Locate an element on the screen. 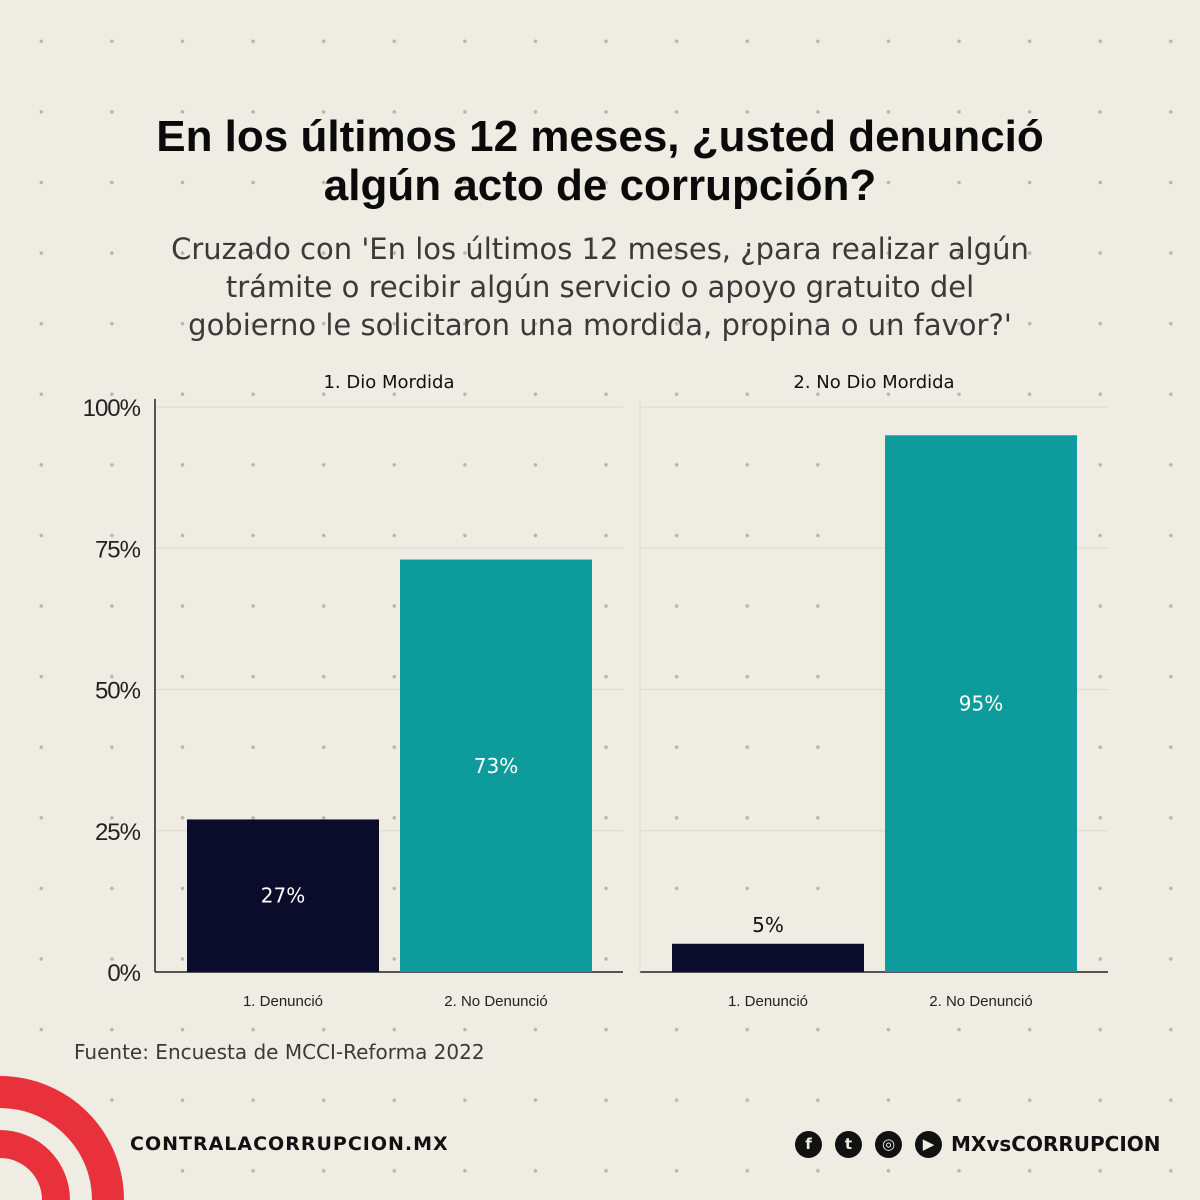  social-links: f t ◎ ▶ MXvsCORRUPCION is located at coordinates (978, 1144).